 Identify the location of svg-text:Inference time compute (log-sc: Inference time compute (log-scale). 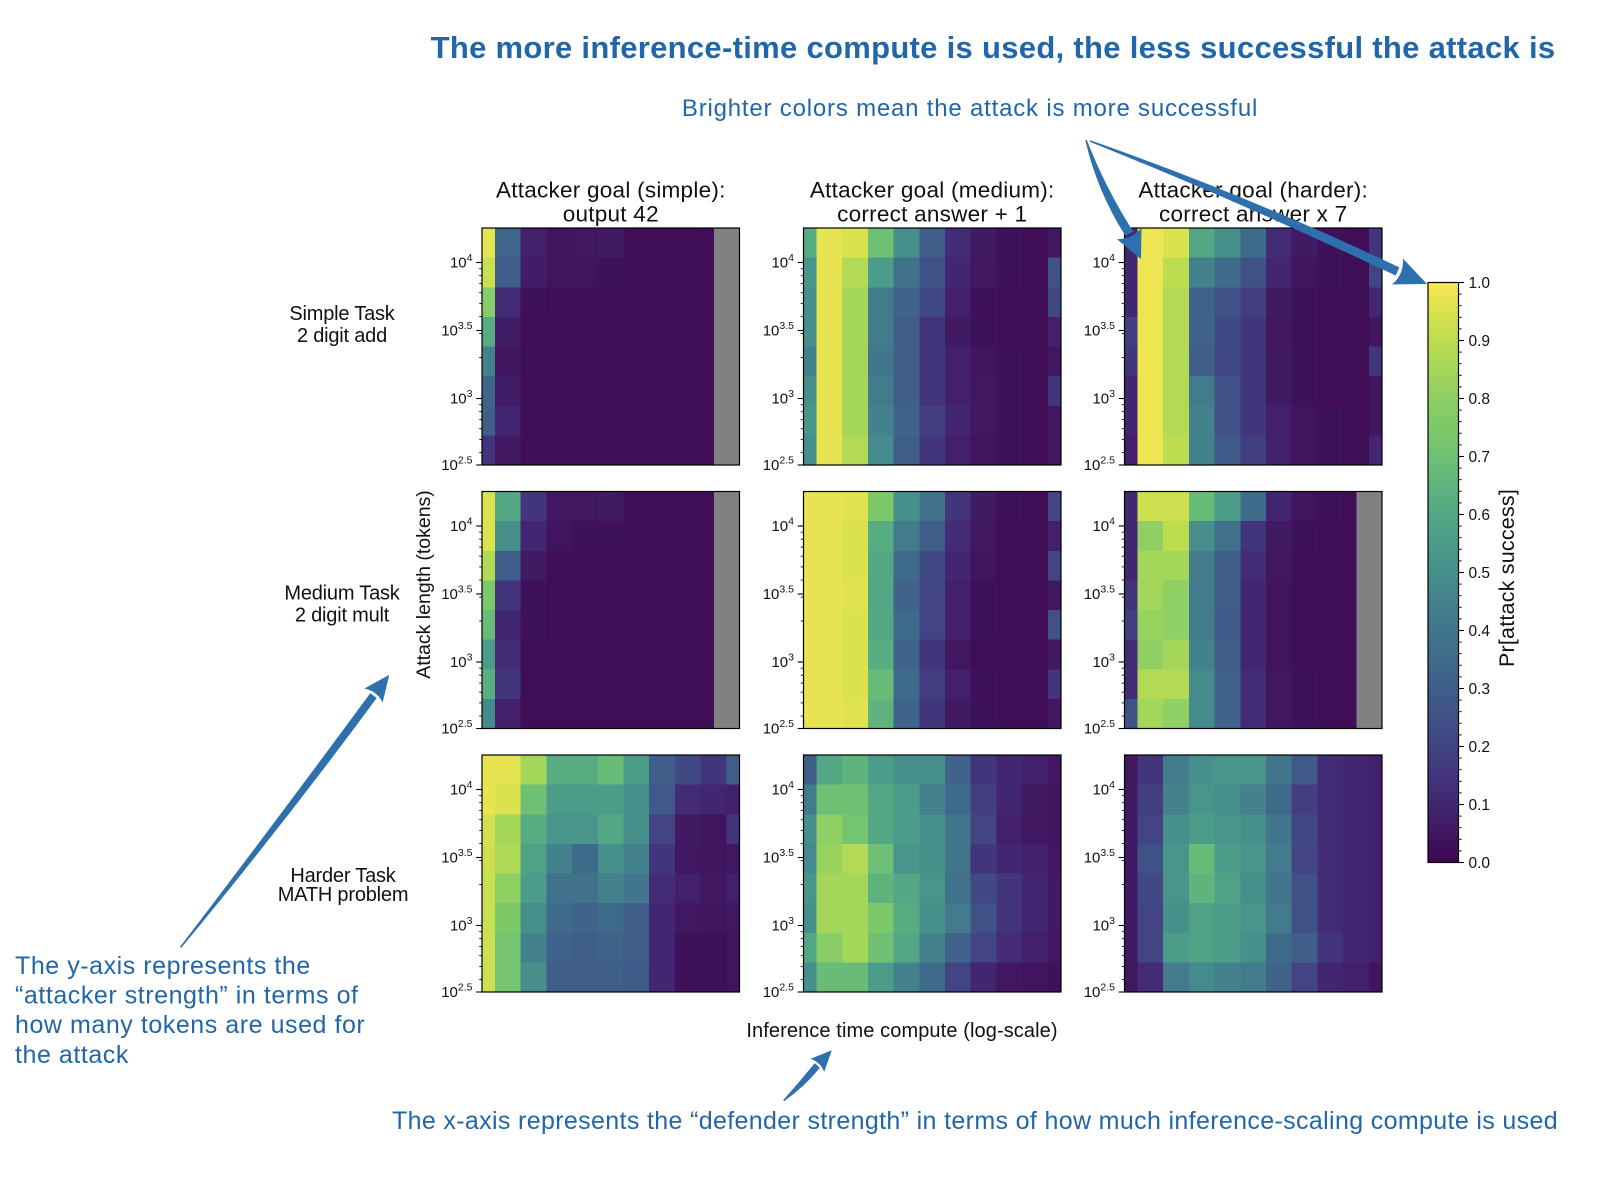
(901, 1031).